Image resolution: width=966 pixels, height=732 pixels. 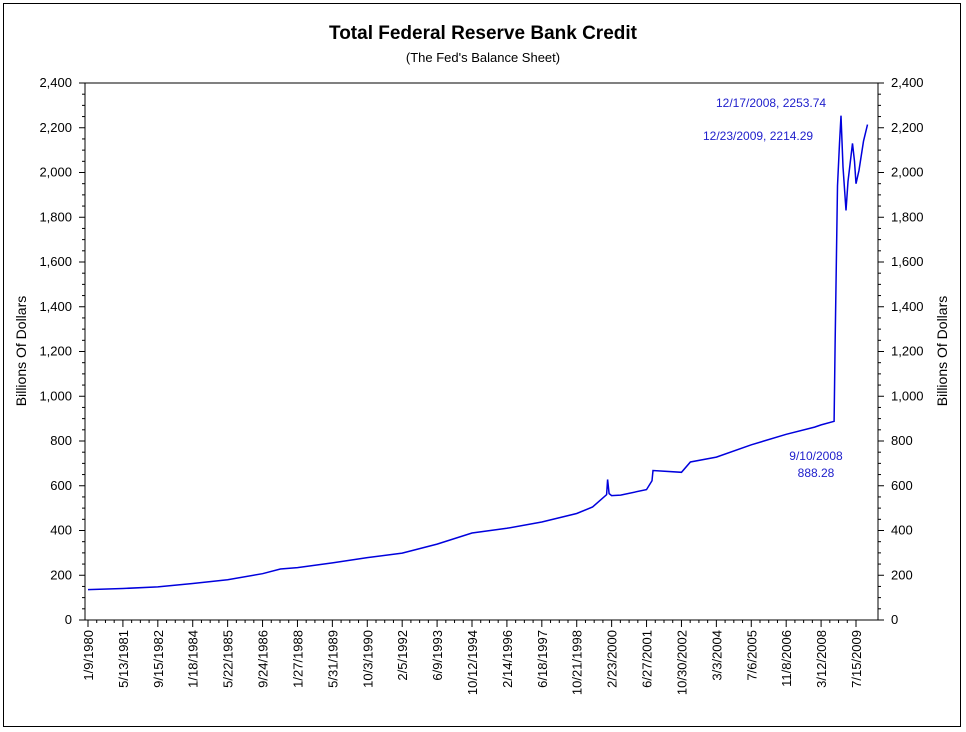 I want to click on x-tick-label: 1/27/1988, so click(x=297, y=659).